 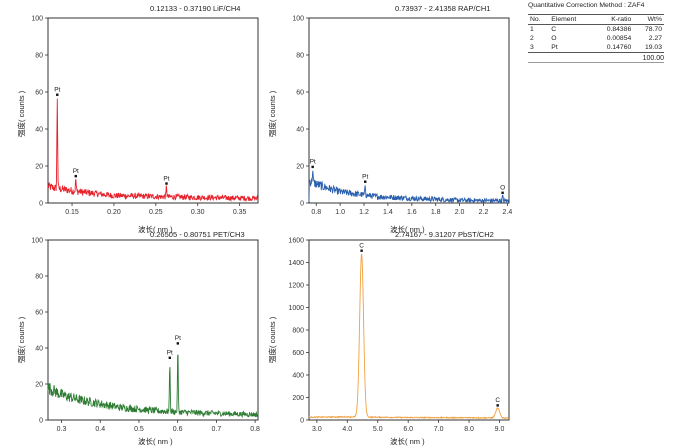 What do you see at coordinates (596, 30) in the screenshot?
I see `table-row: 1 C 0.84386 78.70` at bounding box center [596, 30].